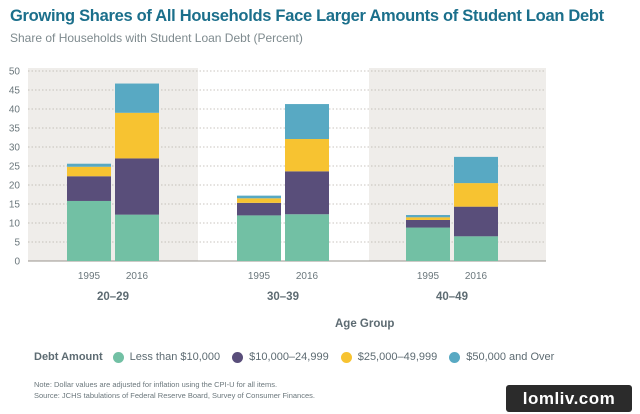 Image resolution: width=640 pixels, height=414 pixels. What do you see at coordinates (15, 205) in the screenshot?
I see `y-tick-label: 15` at bounding box center [15, 205].